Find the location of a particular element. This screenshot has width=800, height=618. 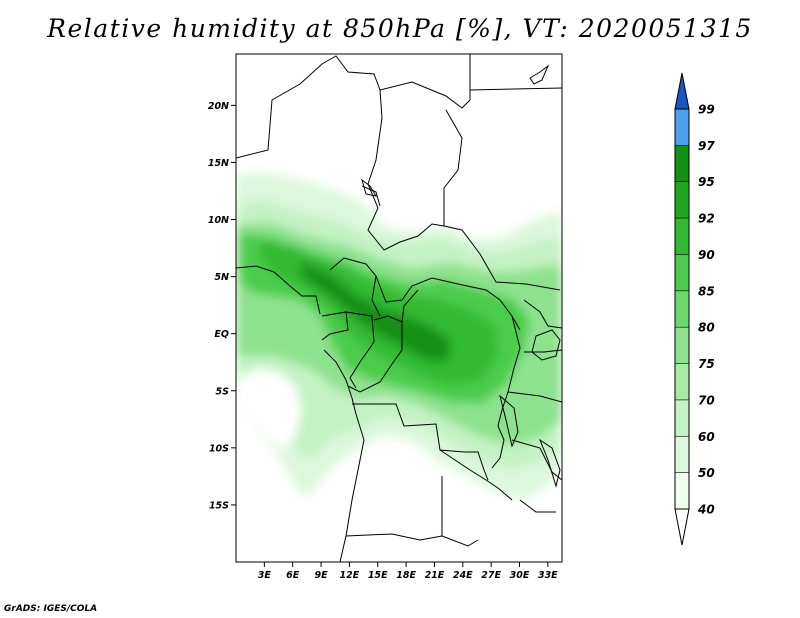

colorbar-label: 97 is located at coordinates (706, 146).